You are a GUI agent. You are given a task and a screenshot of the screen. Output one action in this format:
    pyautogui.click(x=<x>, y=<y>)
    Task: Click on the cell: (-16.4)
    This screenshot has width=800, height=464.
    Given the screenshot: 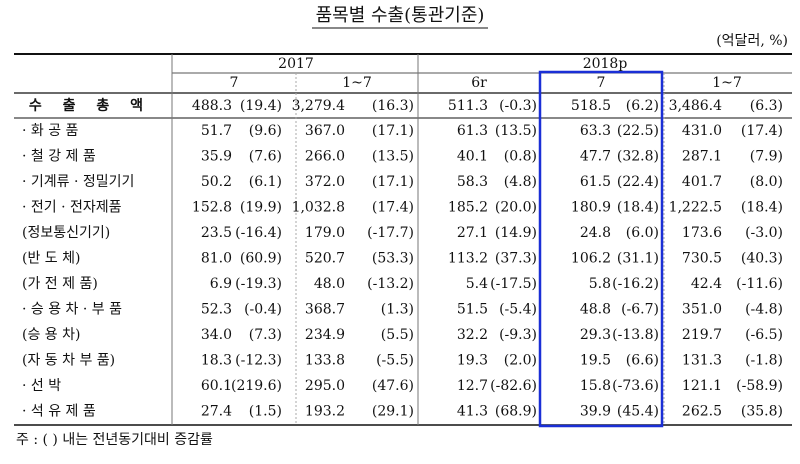 What is the action you would take?
    pyautogui.click(x=258, y=233)
    